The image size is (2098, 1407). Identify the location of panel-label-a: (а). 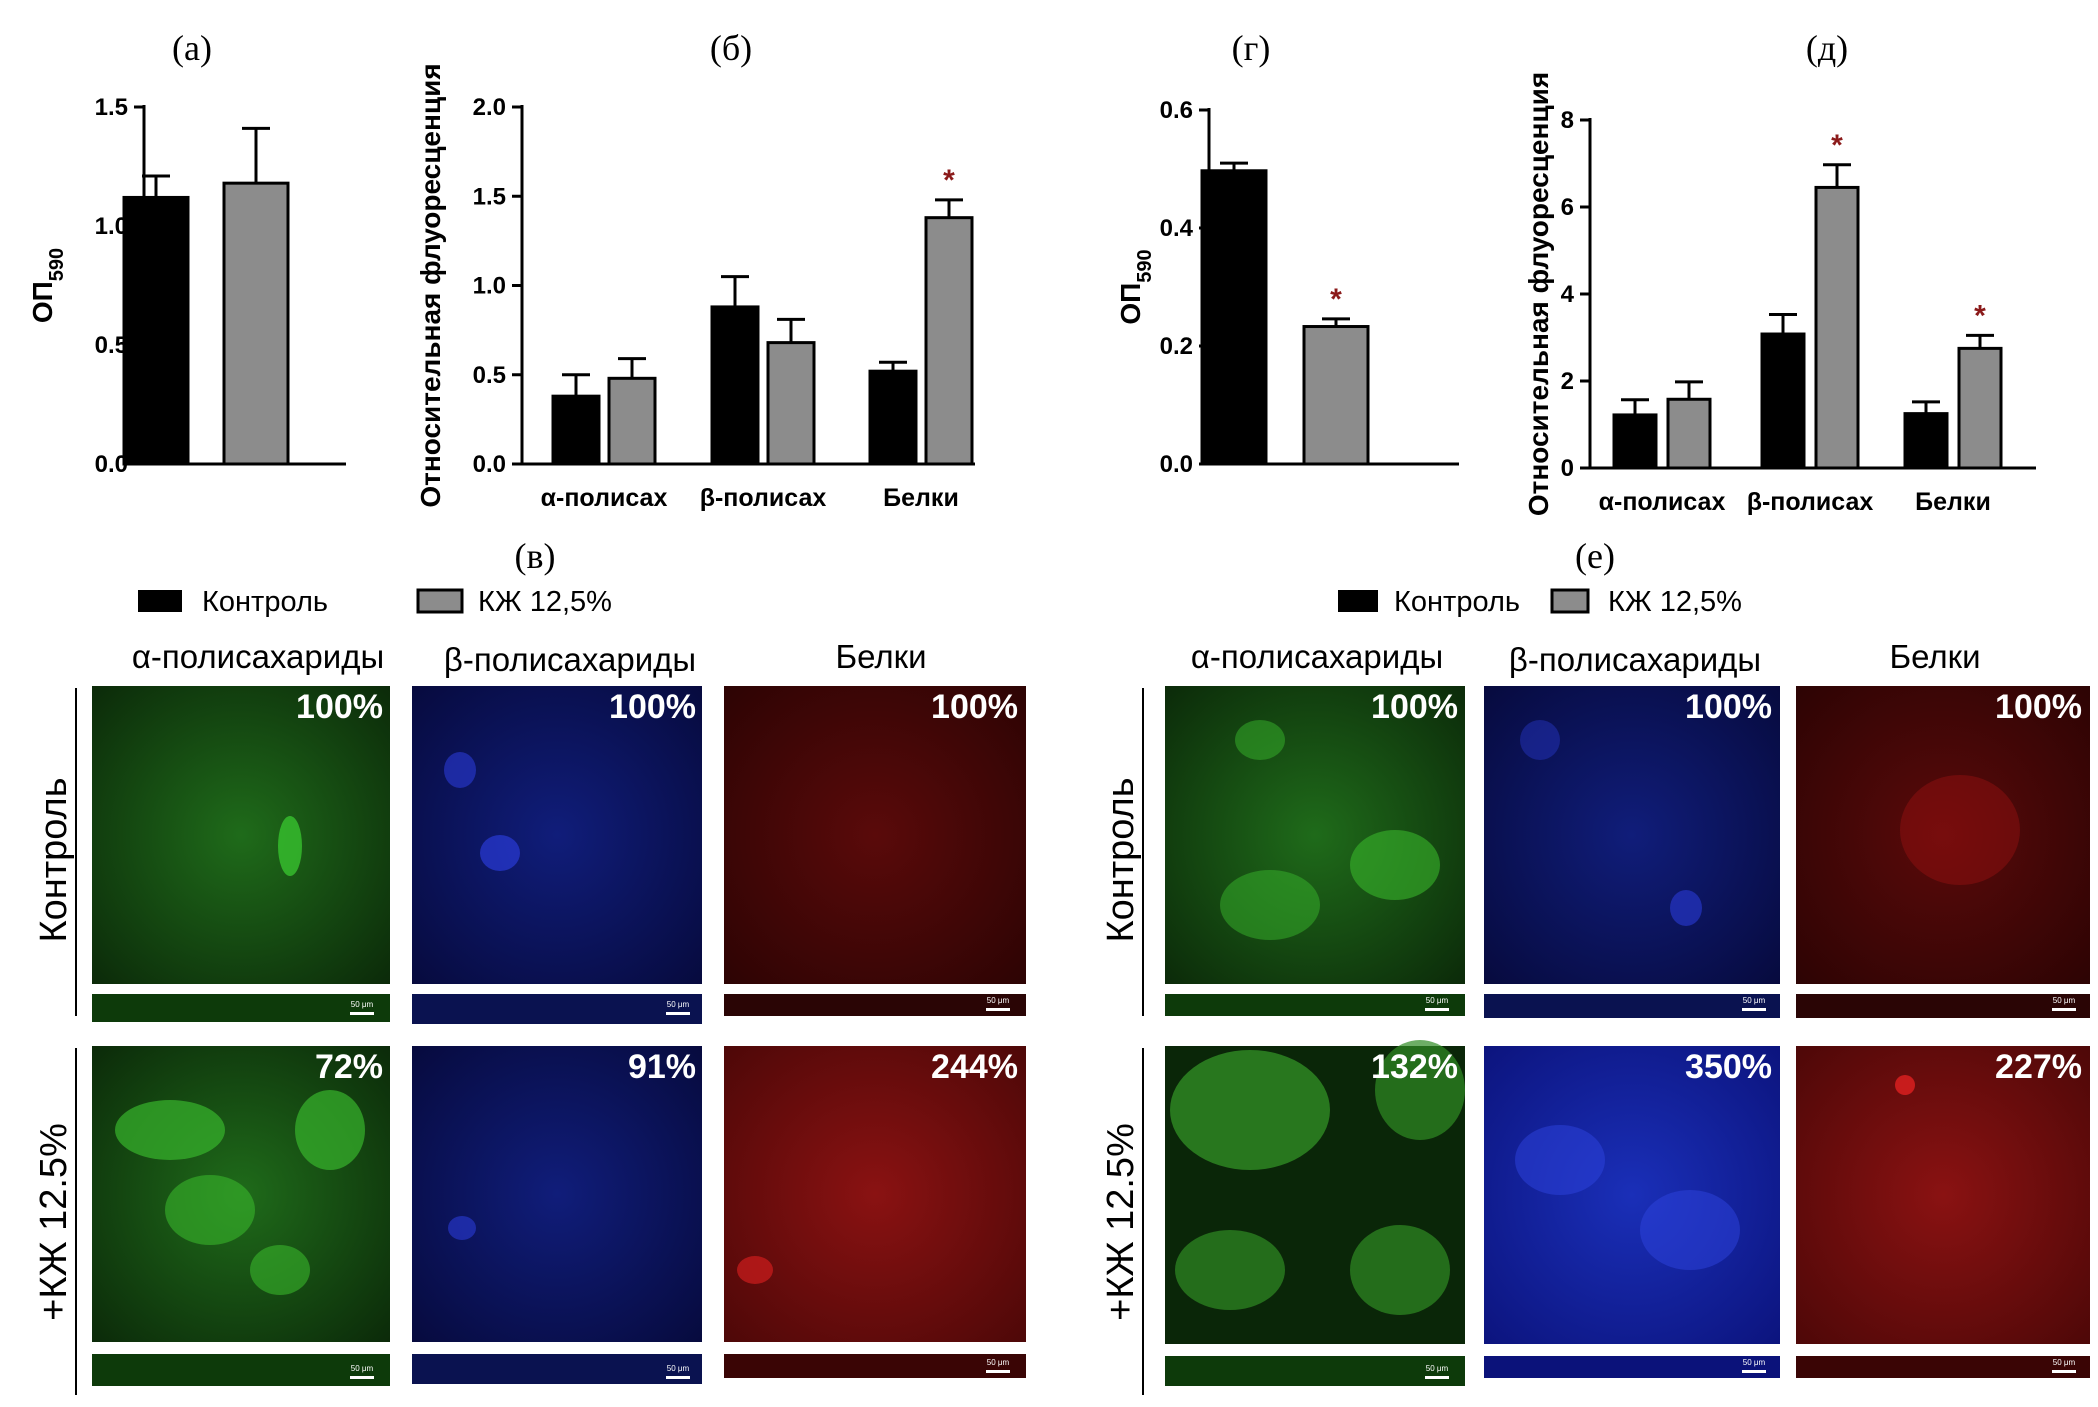
(192, 48).